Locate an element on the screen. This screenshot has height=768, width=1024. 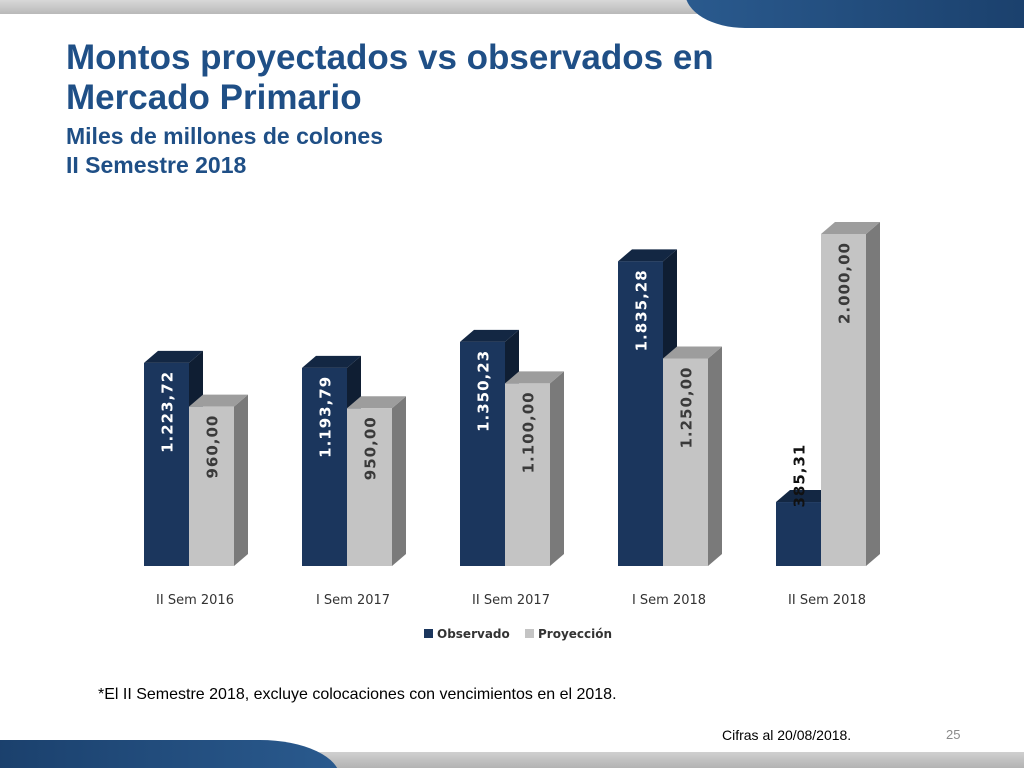
category-label-3: II Sem 2017 is located at coordinates (511, 600).